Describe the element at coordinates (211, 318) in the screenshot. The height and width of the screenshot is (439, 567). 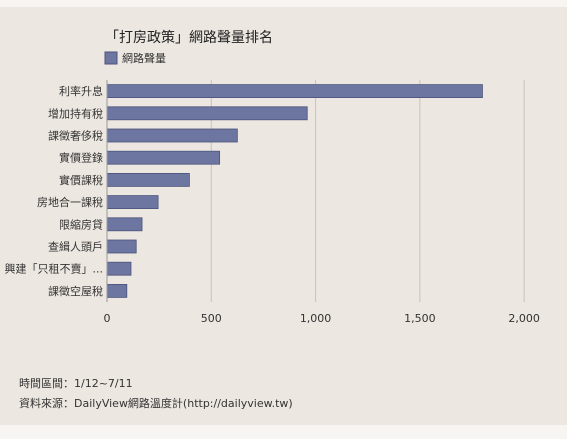
I see `x-tick-label: 500` at that location.